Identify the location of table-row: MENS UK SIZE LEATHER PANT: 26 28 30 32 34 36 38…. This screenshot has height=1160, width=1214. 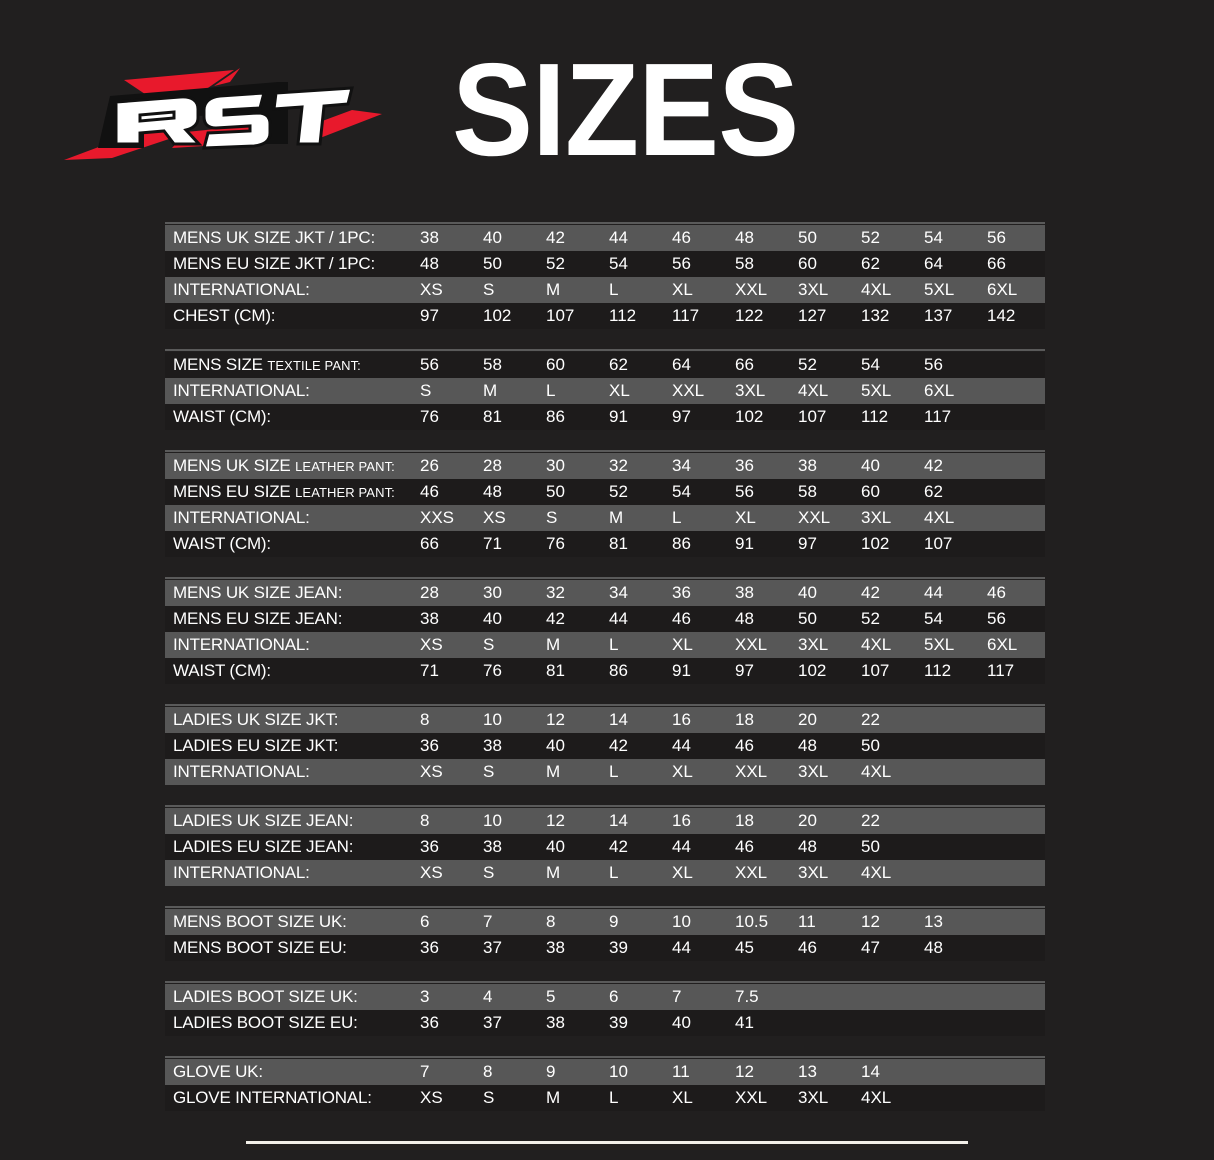
(605, 466).